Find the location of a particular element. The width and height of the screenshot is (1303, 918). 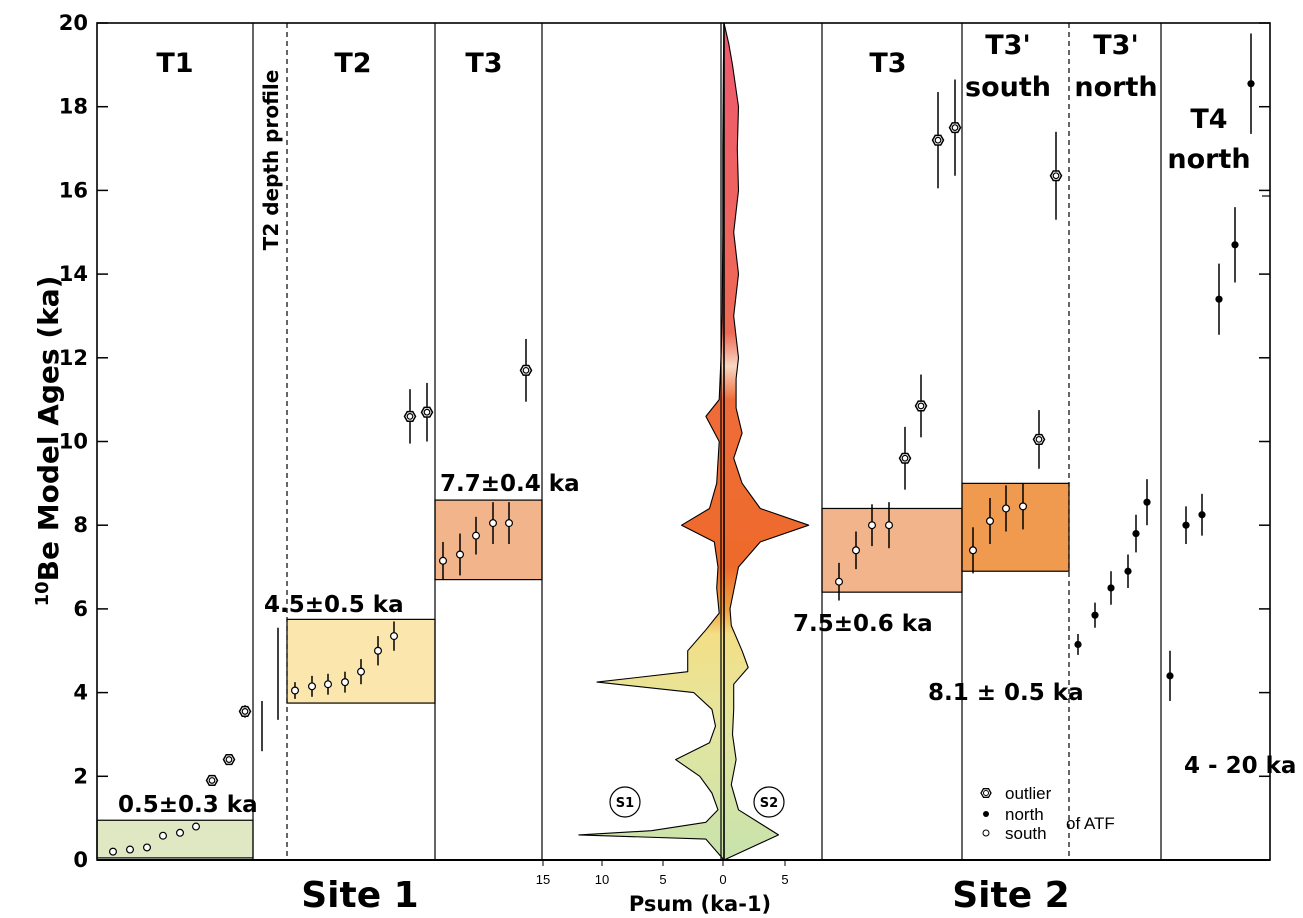

psum-tick-0: 0 is located at coordinates (722, 879).